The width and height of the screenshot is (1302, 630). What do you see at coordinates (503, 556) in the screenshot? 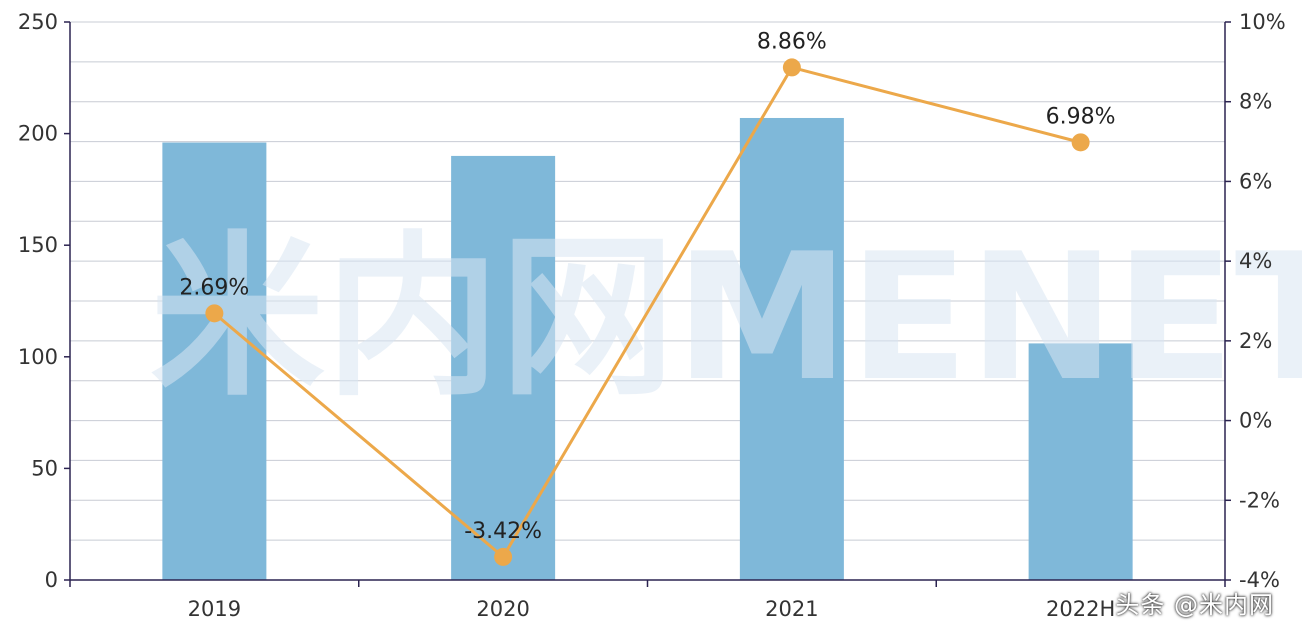
I see `line-point-2020` at bounding box center [503, 556].